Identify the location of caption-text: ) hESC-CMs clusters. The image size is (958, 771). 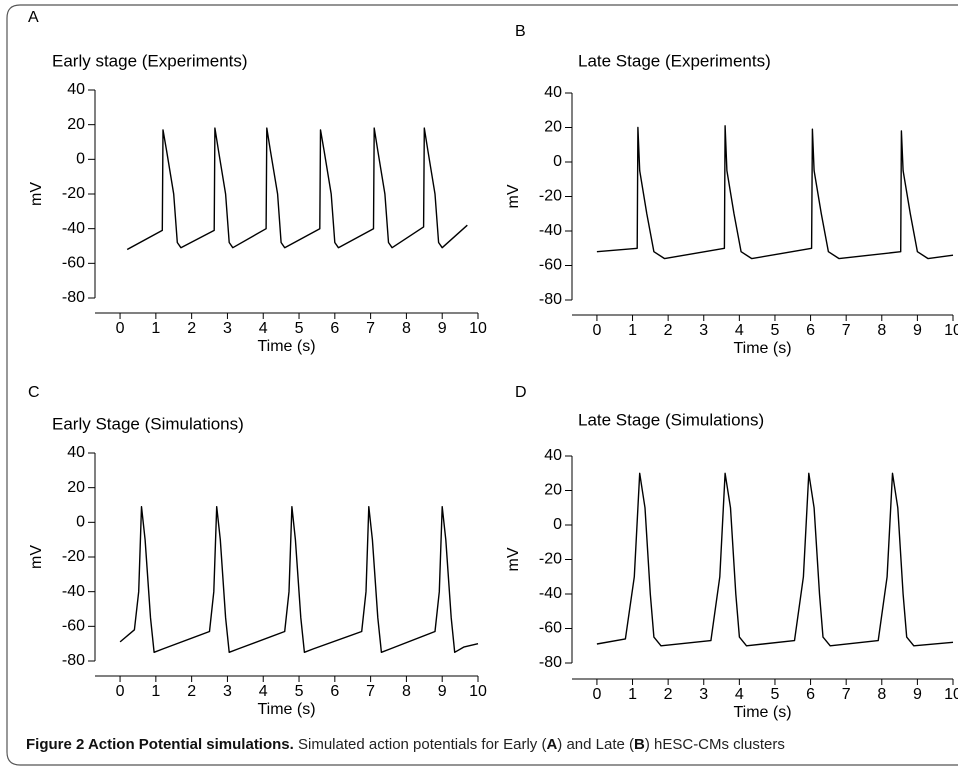
(714, 744).